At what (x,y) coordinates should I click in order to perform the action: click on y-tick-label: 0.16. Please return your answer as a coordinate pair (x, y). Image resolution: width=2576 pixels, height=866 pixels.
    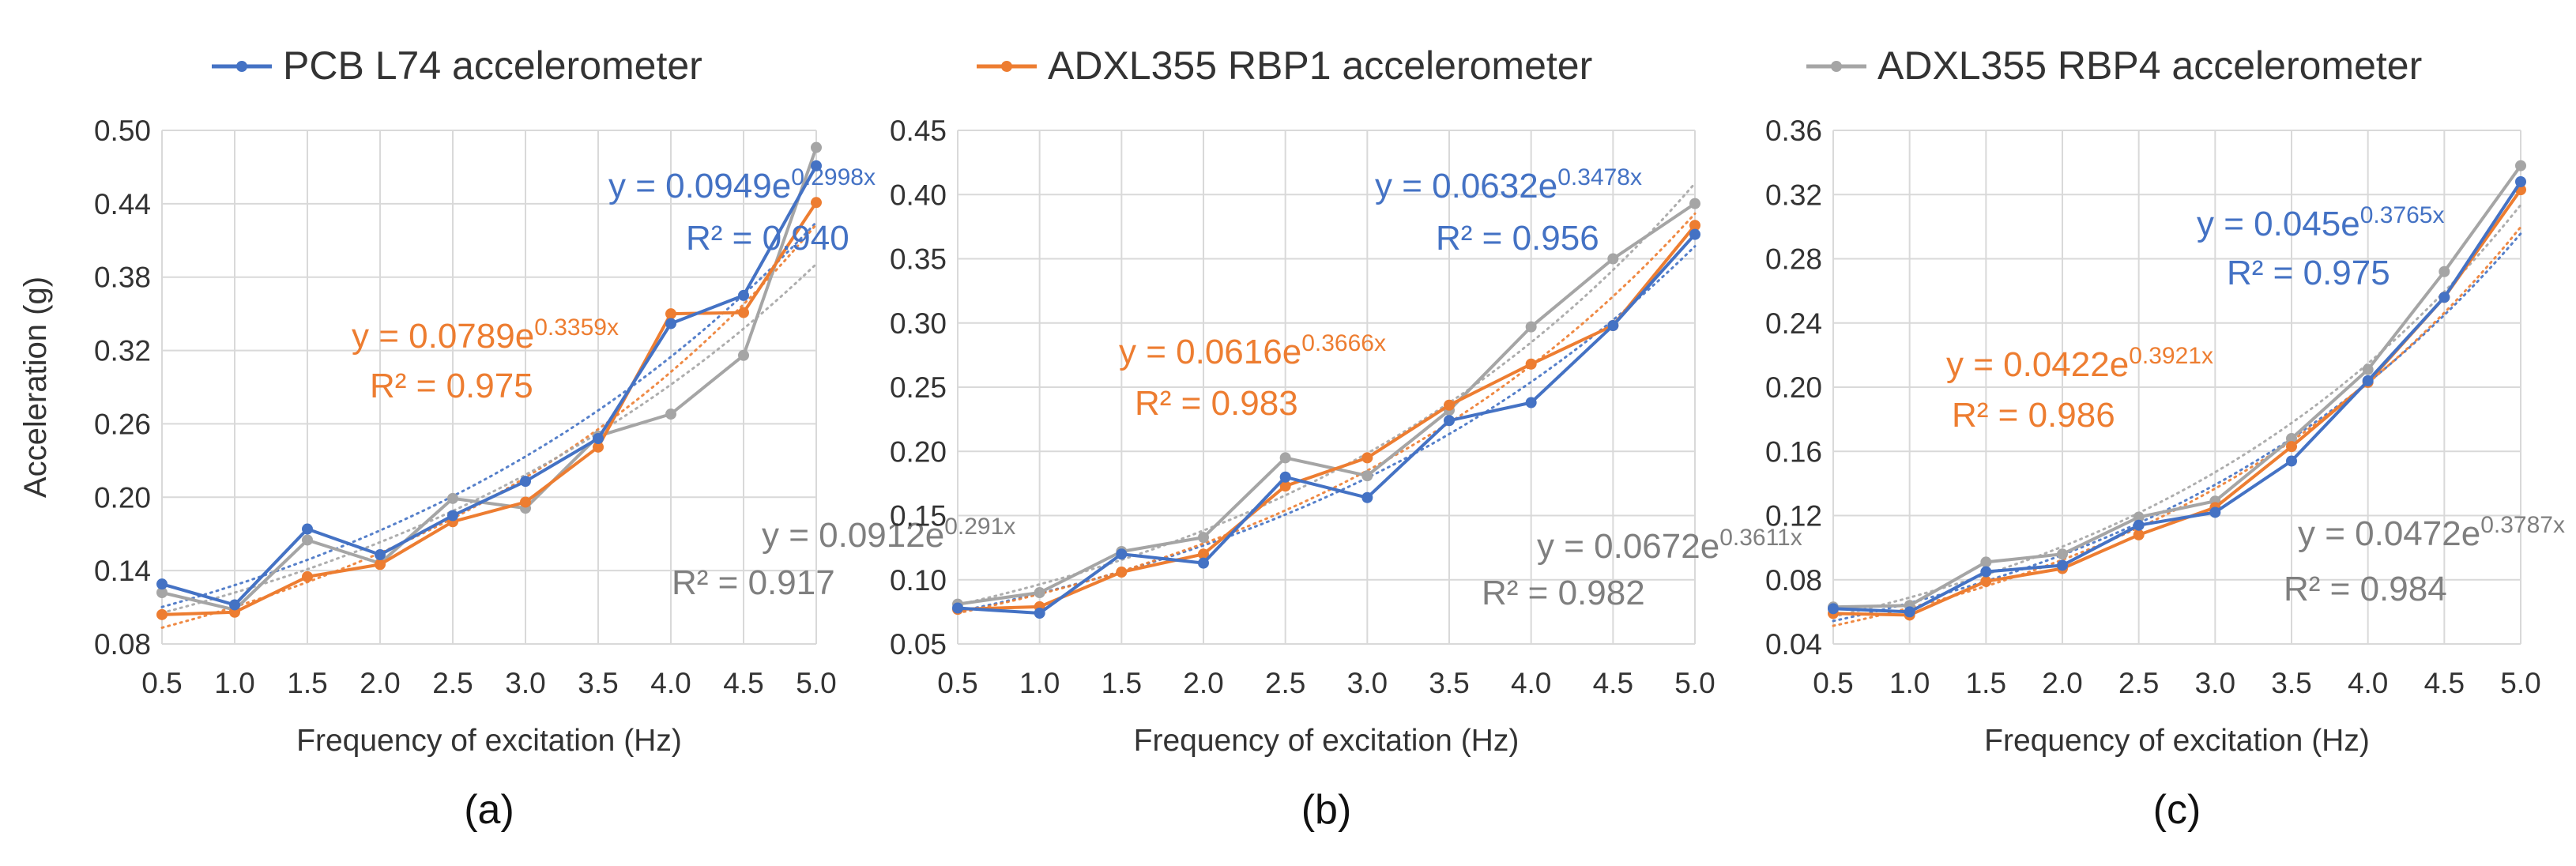
    Looking at the image, I should click on (1793, 451).